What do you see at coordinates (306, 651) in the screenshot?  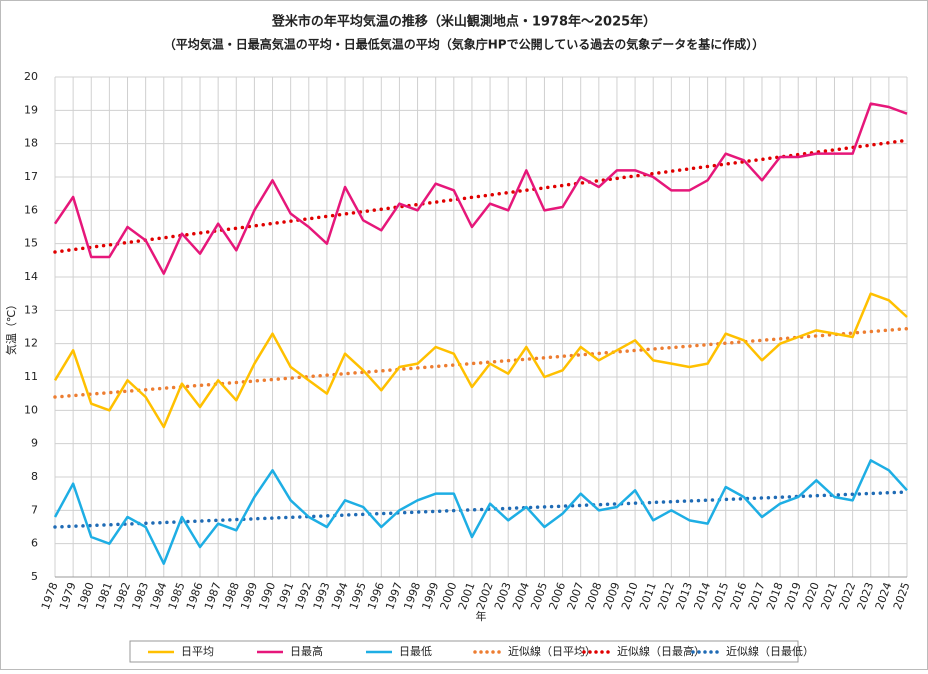 I see `legend-label: 日最高` at bounding box center [306, 651].